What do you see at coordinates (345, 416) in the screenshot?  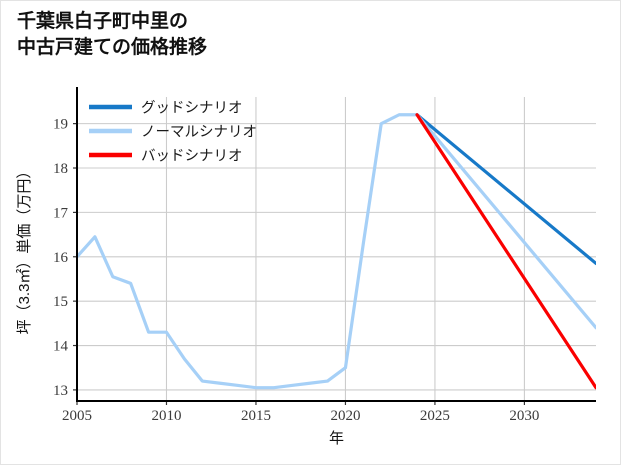 I see `x-tick-label: 2020` at bounding box center [345, 416].